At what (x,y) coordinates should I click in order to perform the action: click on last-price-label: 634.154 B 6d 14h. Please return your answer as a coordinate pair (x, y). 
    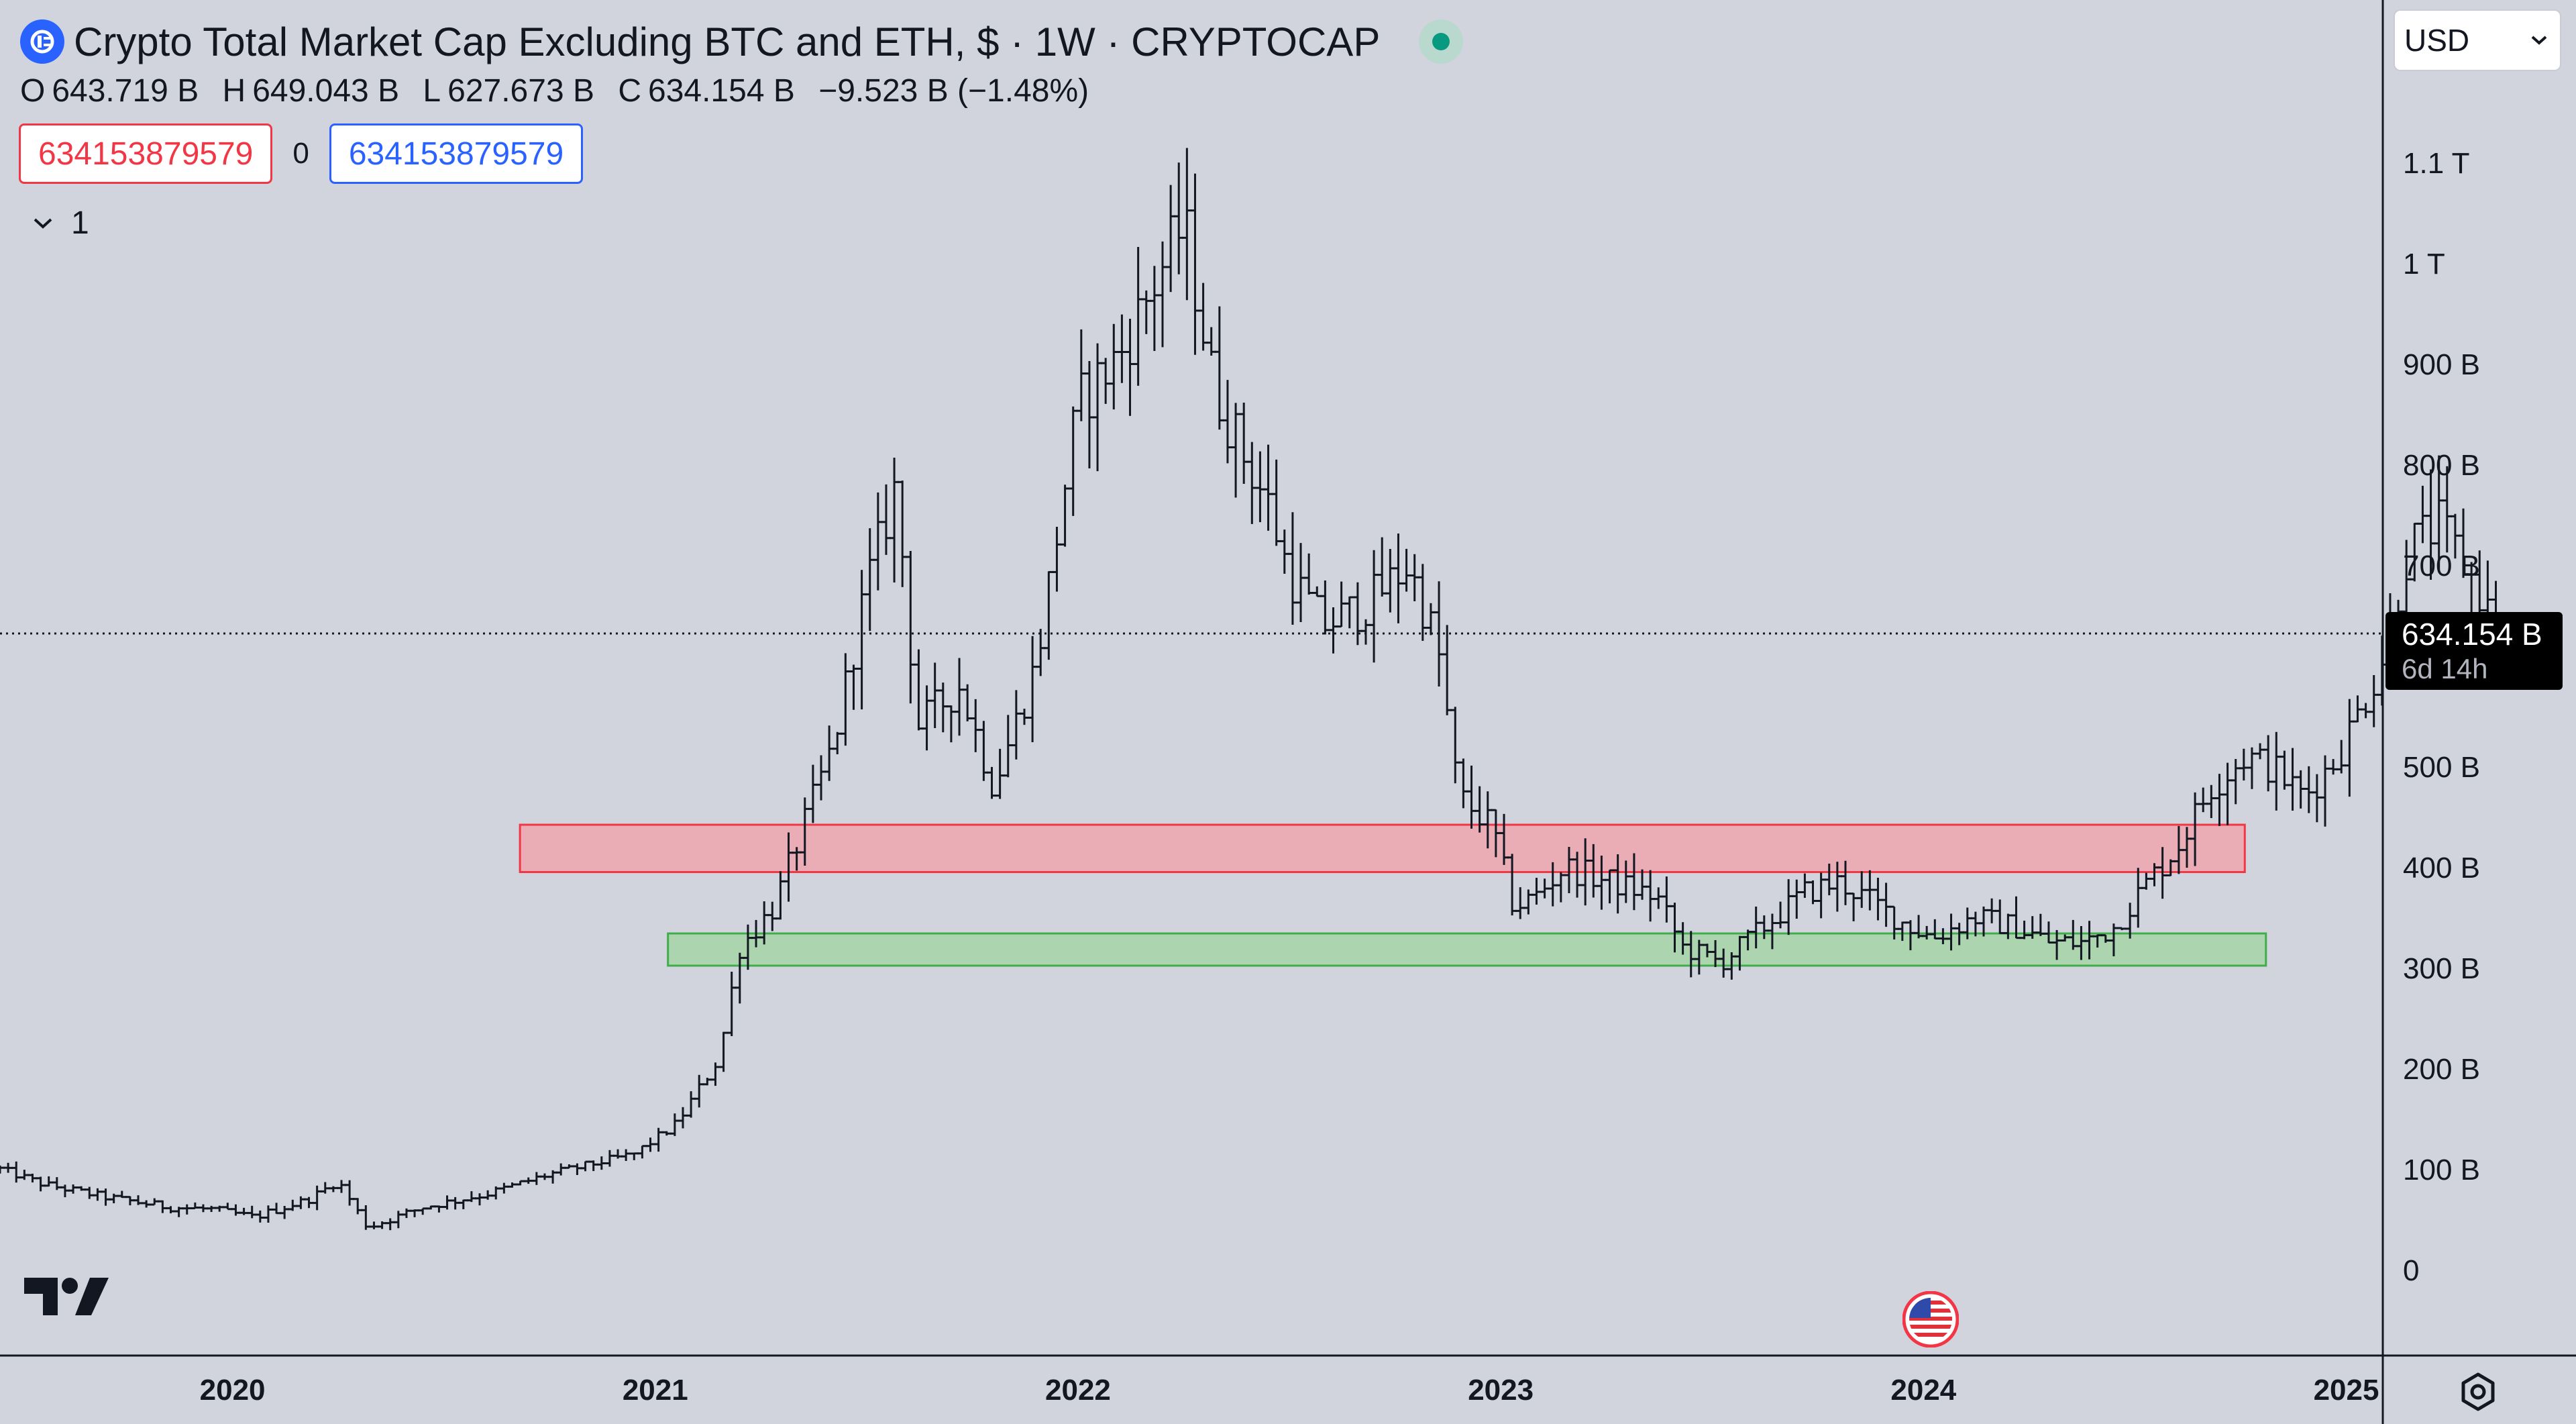
    Looking at the image, I should click on (2474, 651).